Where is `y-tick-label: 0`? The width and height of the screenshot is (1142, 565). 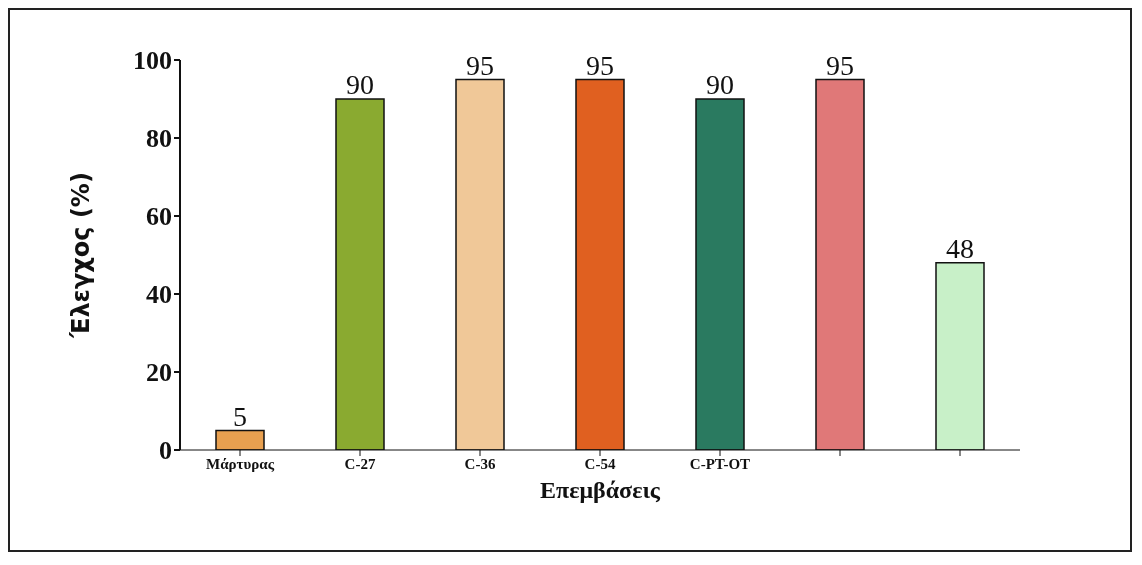
y-tick-label: 0 is located at coordinates (165, 451).